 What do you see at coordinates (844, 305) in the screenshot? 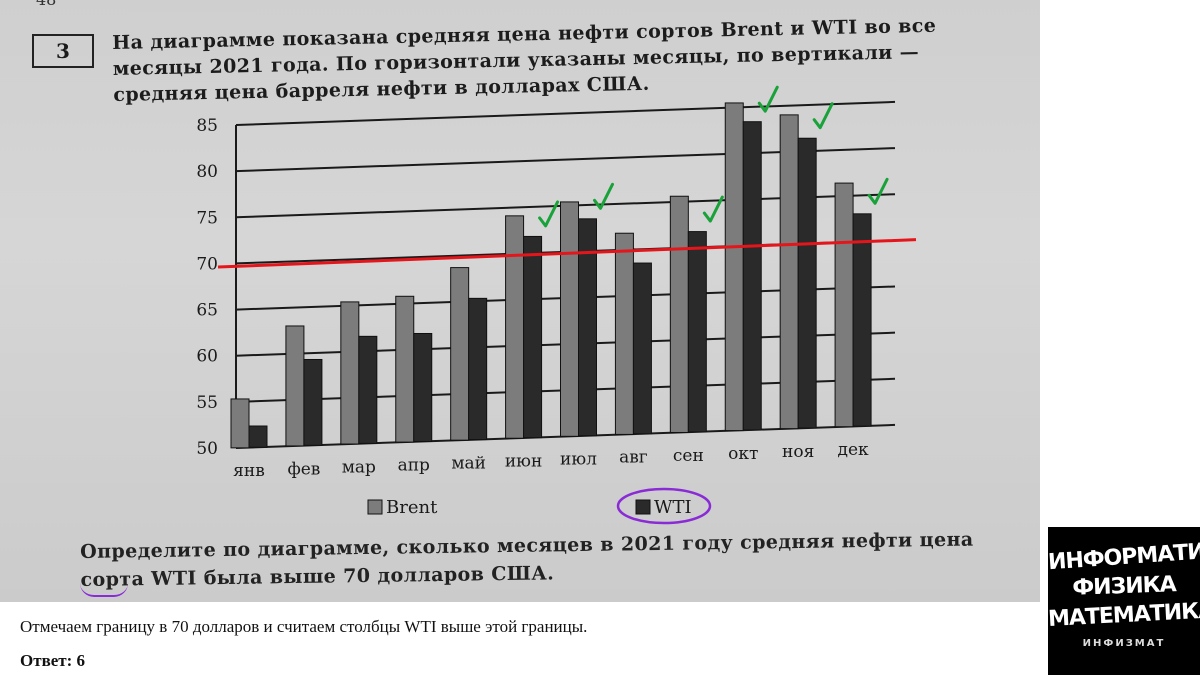
I see `bar-brent-дек` at bounding box center [844, 305].